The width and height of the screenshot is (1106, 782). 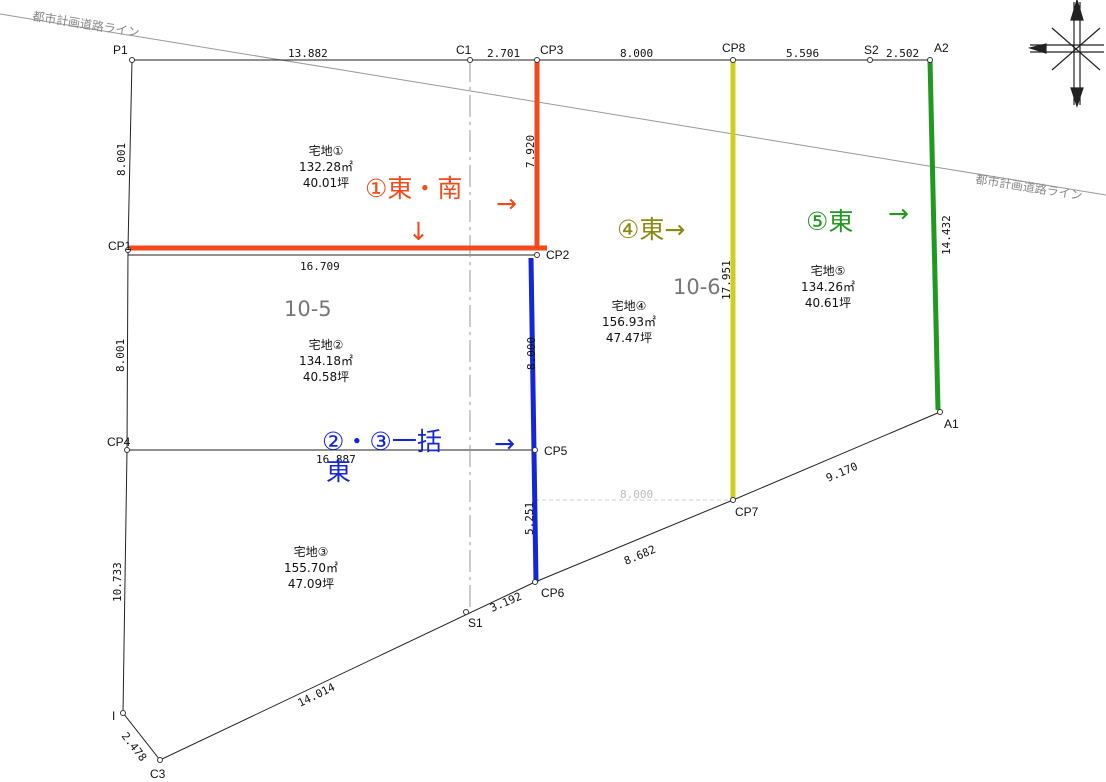 What do you see at coordinates (119, 442) in the screenshot?
I see `point-label-cp4: CP4` at bounding box center [119, 442].